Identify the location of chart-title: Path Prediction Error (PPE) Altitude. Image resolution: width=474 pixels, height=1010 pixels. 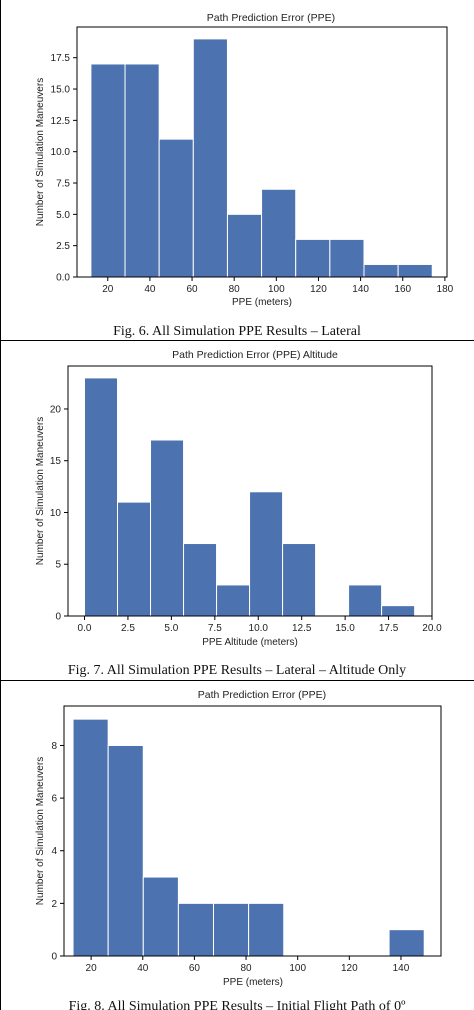
(255, 355).